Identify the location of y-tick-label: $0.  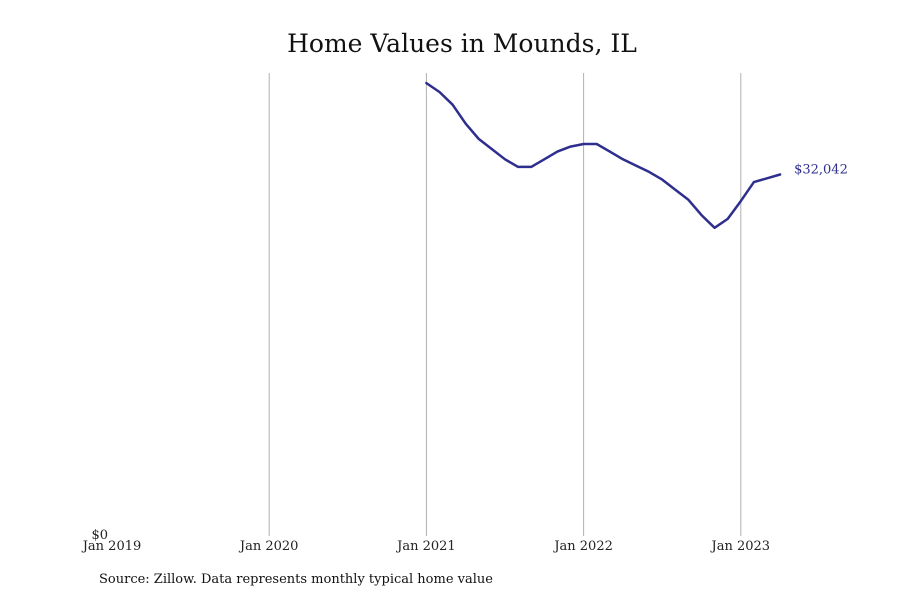
(99, 535).